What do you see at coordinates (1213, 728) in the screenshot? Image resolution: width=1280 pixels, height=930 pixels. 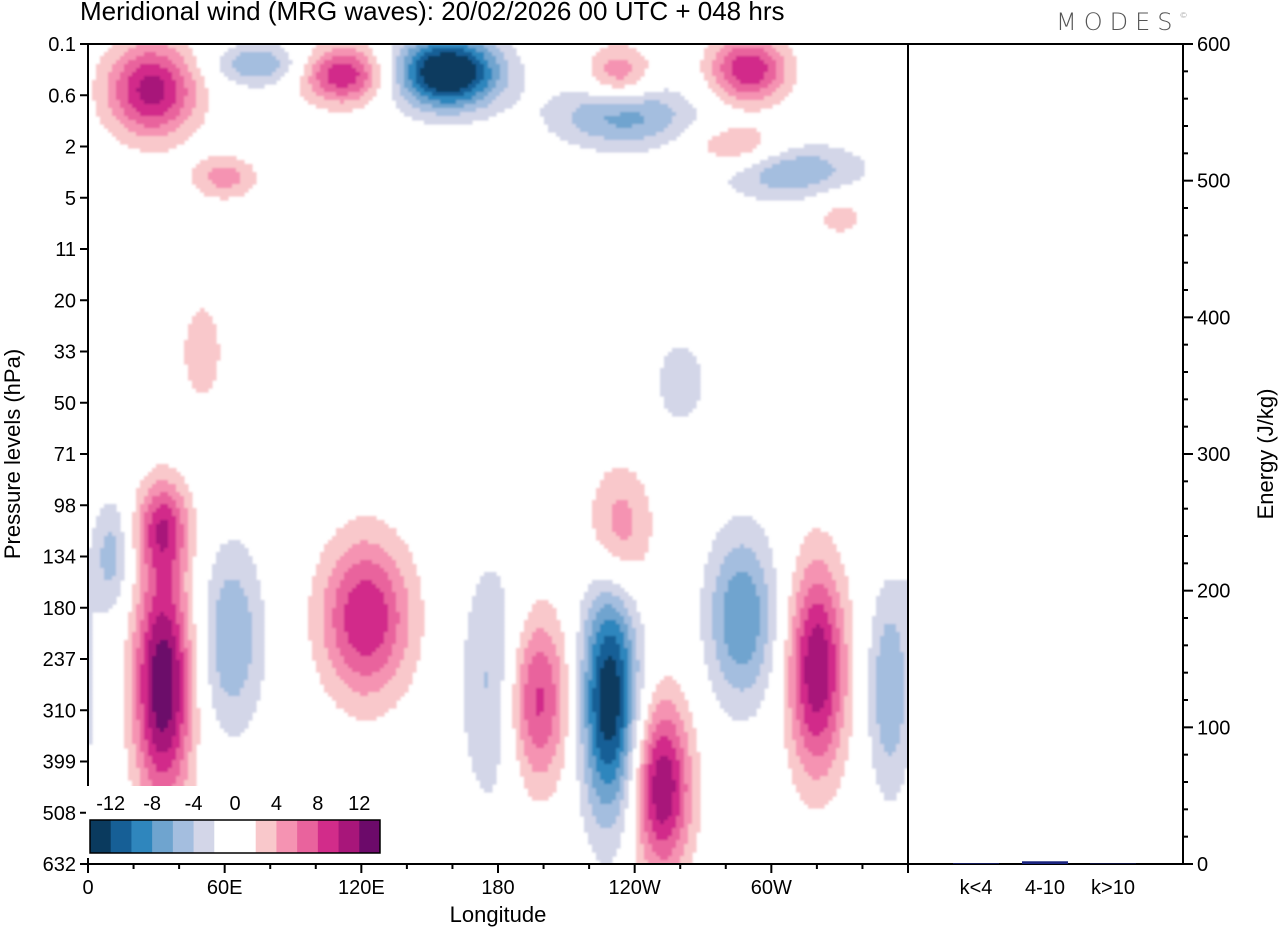 I see `energy-tick-label: 100` at bounding box center [1213, 728].